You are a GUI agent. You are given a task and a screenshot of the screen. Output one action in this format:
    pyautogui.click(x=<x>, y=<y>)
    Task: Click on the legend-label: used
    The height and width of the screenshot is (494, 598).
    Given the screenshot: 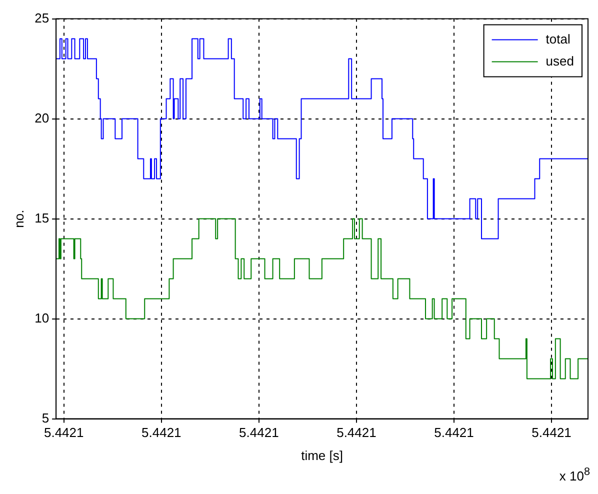 What is the action you would take?
    pyautogui.click(x=560, y=60)
    